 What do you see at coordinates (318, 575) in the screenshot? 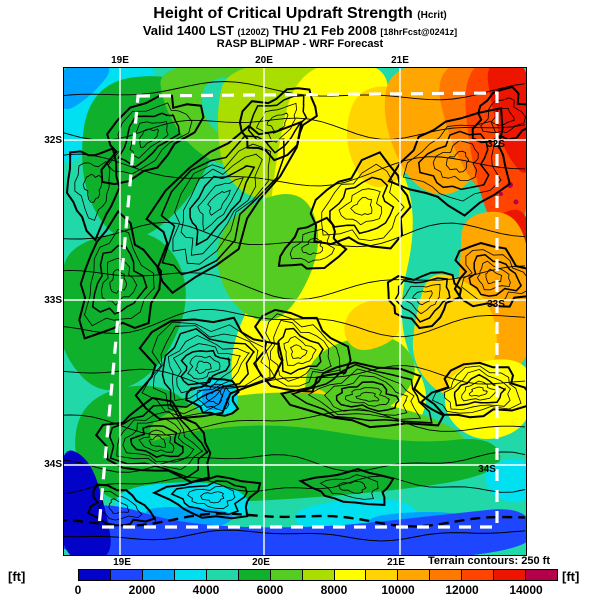
I see `colorbar` at bounding box center [318, 575].